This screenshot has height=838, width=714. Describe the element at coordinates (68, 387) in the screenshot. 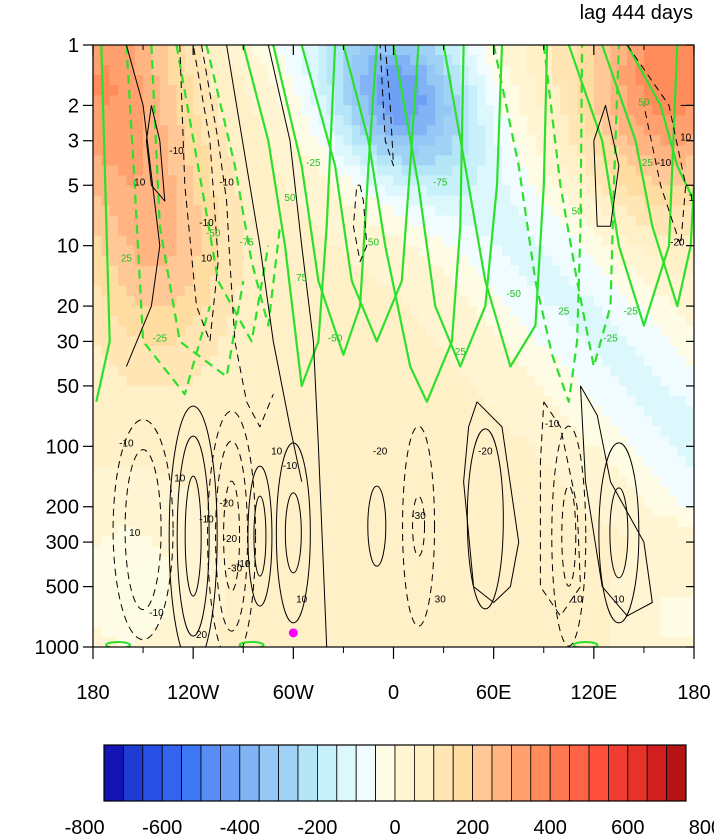

I see `y-tick-label: 50` at that location.